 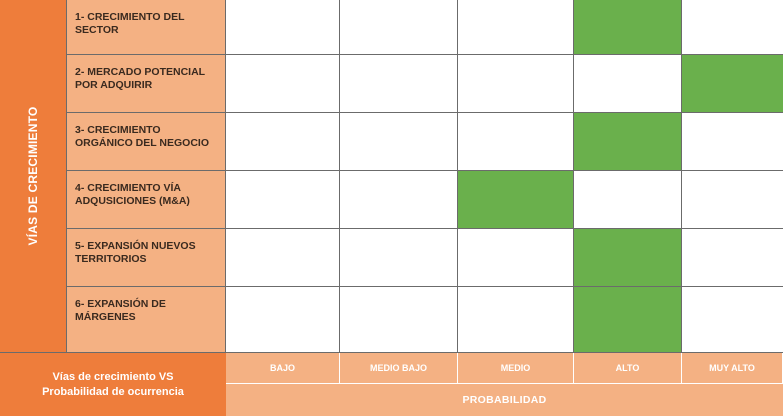 I want to click on row-label: 3- CRECIMIENTO ORGÁNICO DEL NEGOCIO, so click(x=146, y=141).